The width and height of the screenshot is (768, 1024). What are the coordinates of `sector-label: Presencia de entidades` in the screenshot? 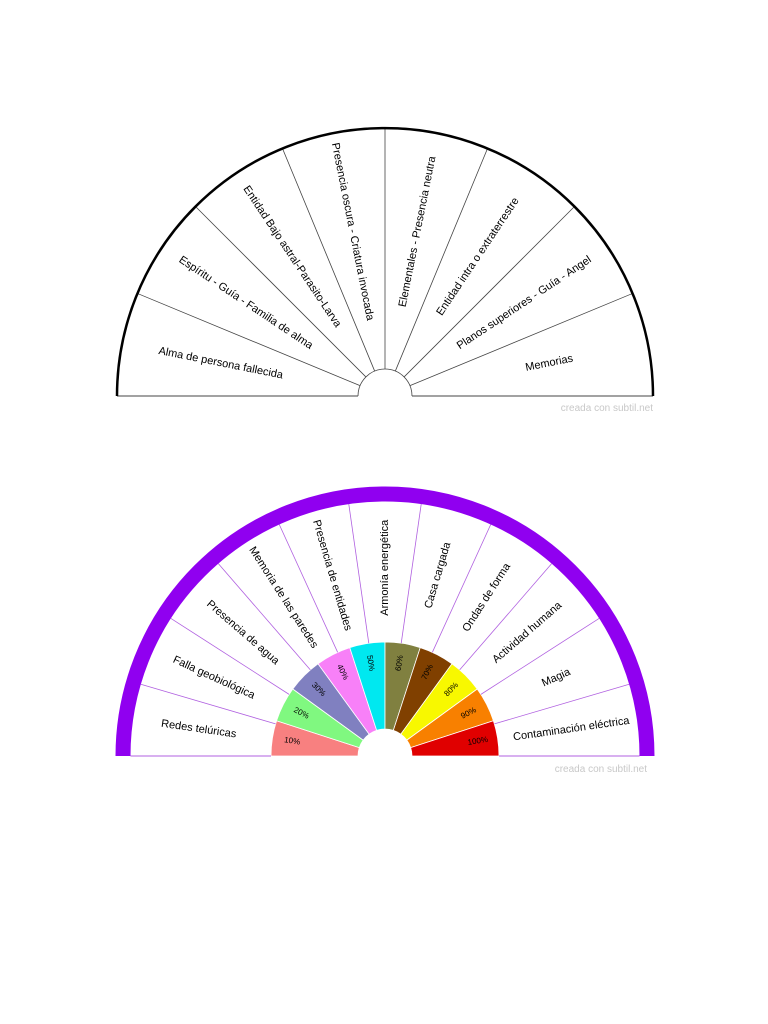 It's located at (332, 576).